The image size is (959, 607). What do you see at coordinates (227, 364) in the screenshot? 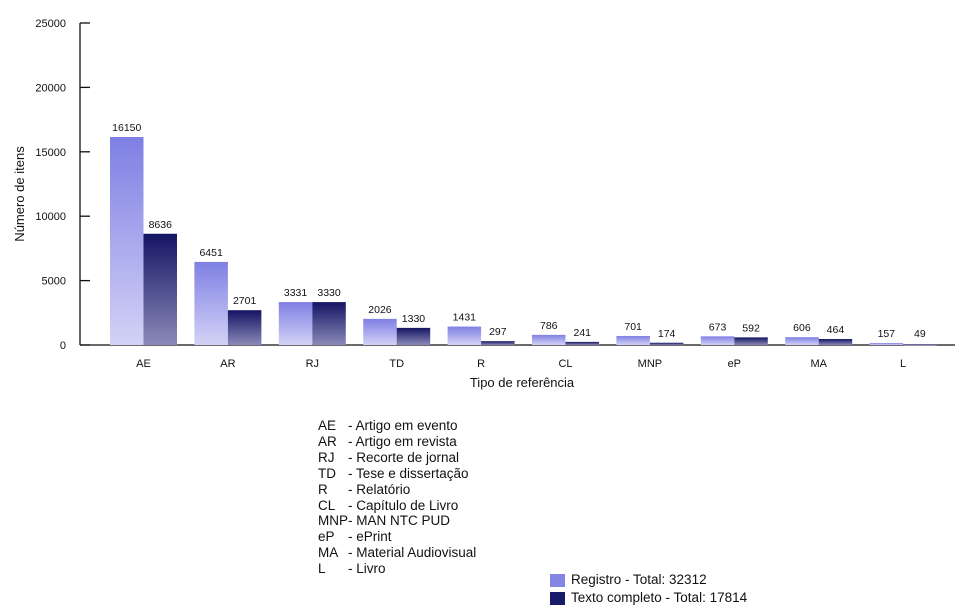
I see `x-tick-label: AR` at bounding box center [227, 364].